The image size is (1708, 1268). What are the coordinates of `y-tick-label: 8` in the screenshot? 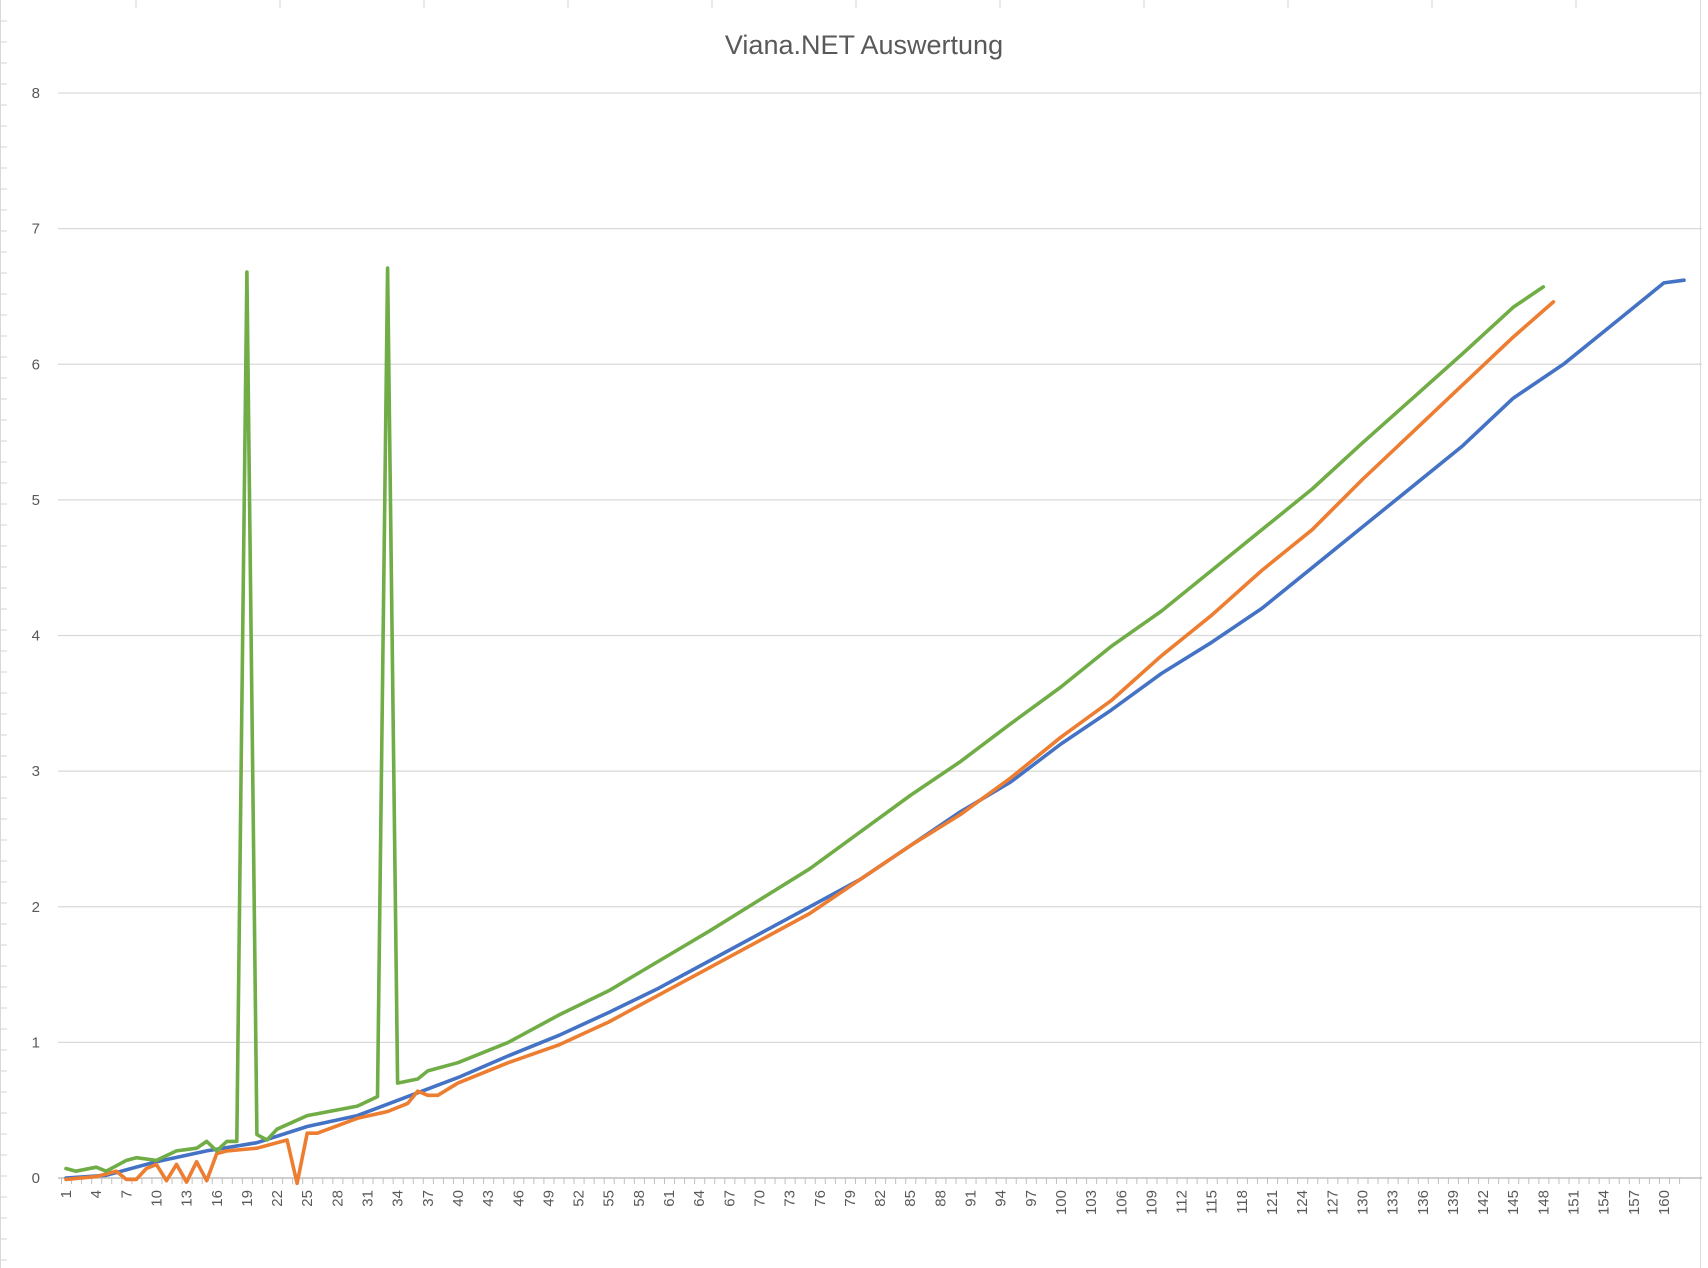 It's located at (36, 93).